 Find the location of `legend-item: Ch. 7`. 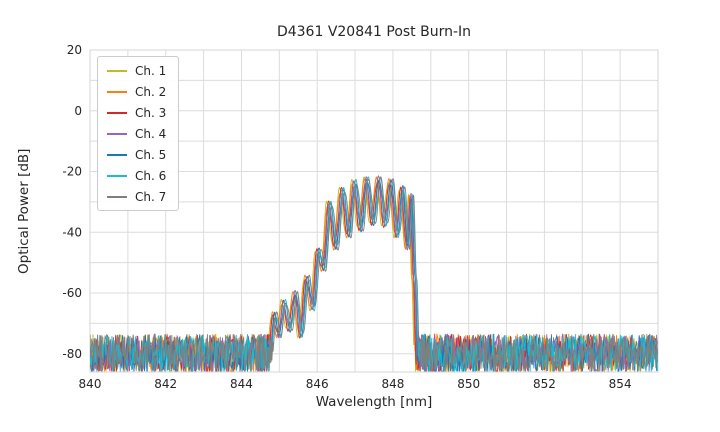

legend-item: Ch. 7 is located at coordinates (136, 196).